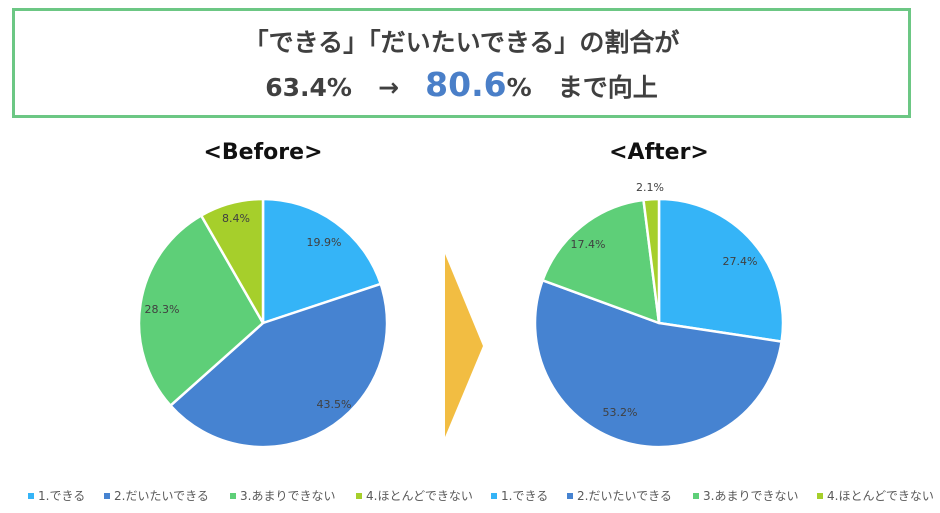  What do you see at coordinates (659, 152) in the screenshot?
I see `after-chart-title: <After>` at bounding box center [659, 152].